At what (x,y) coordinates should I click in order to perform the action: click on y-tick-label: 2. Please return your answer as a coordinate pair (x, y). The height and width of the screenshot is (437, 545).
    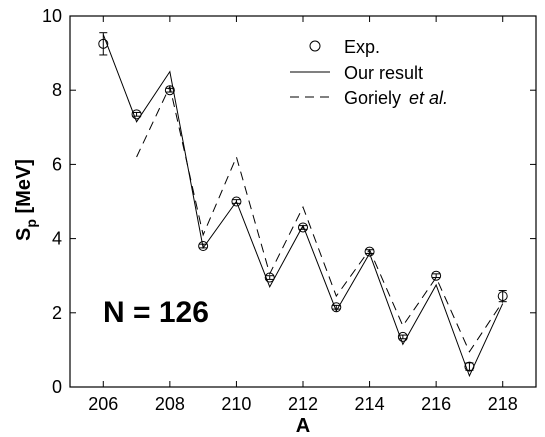
    Looking at the image, I should click on (57, 313).